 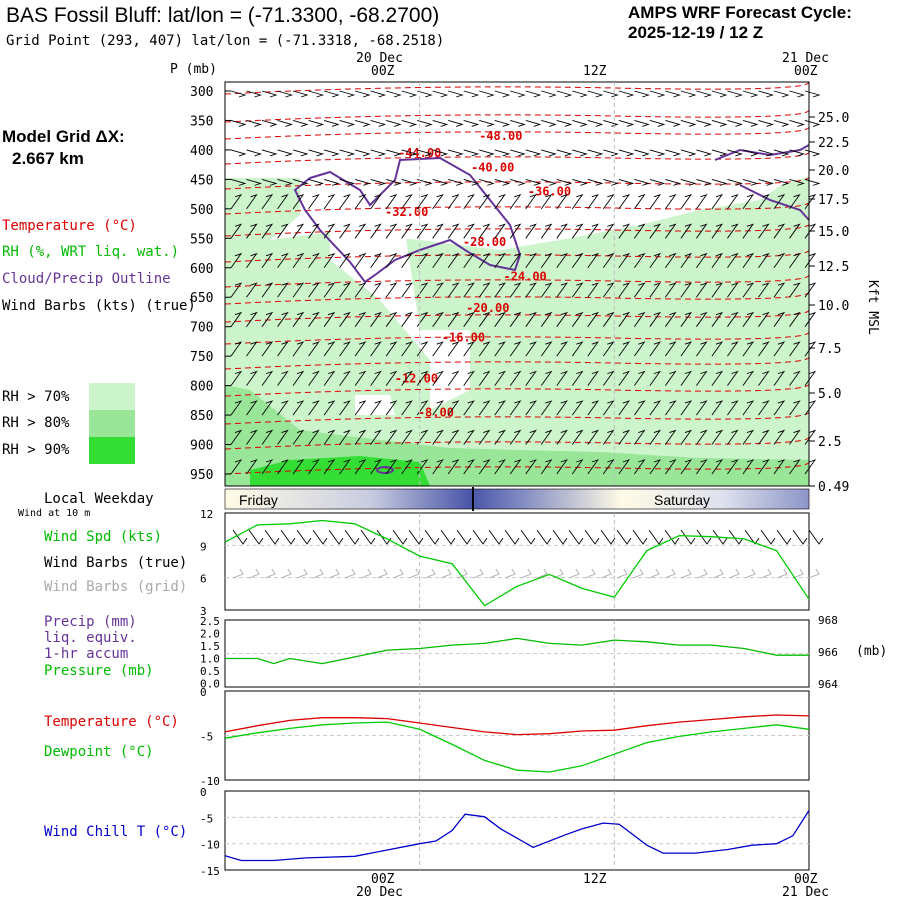 What do you see at coordinates (91, 252) in the screenshot?
I see `legend-rh: RH (%, WRT liq. wat.)` at bounding box center [91, 252].